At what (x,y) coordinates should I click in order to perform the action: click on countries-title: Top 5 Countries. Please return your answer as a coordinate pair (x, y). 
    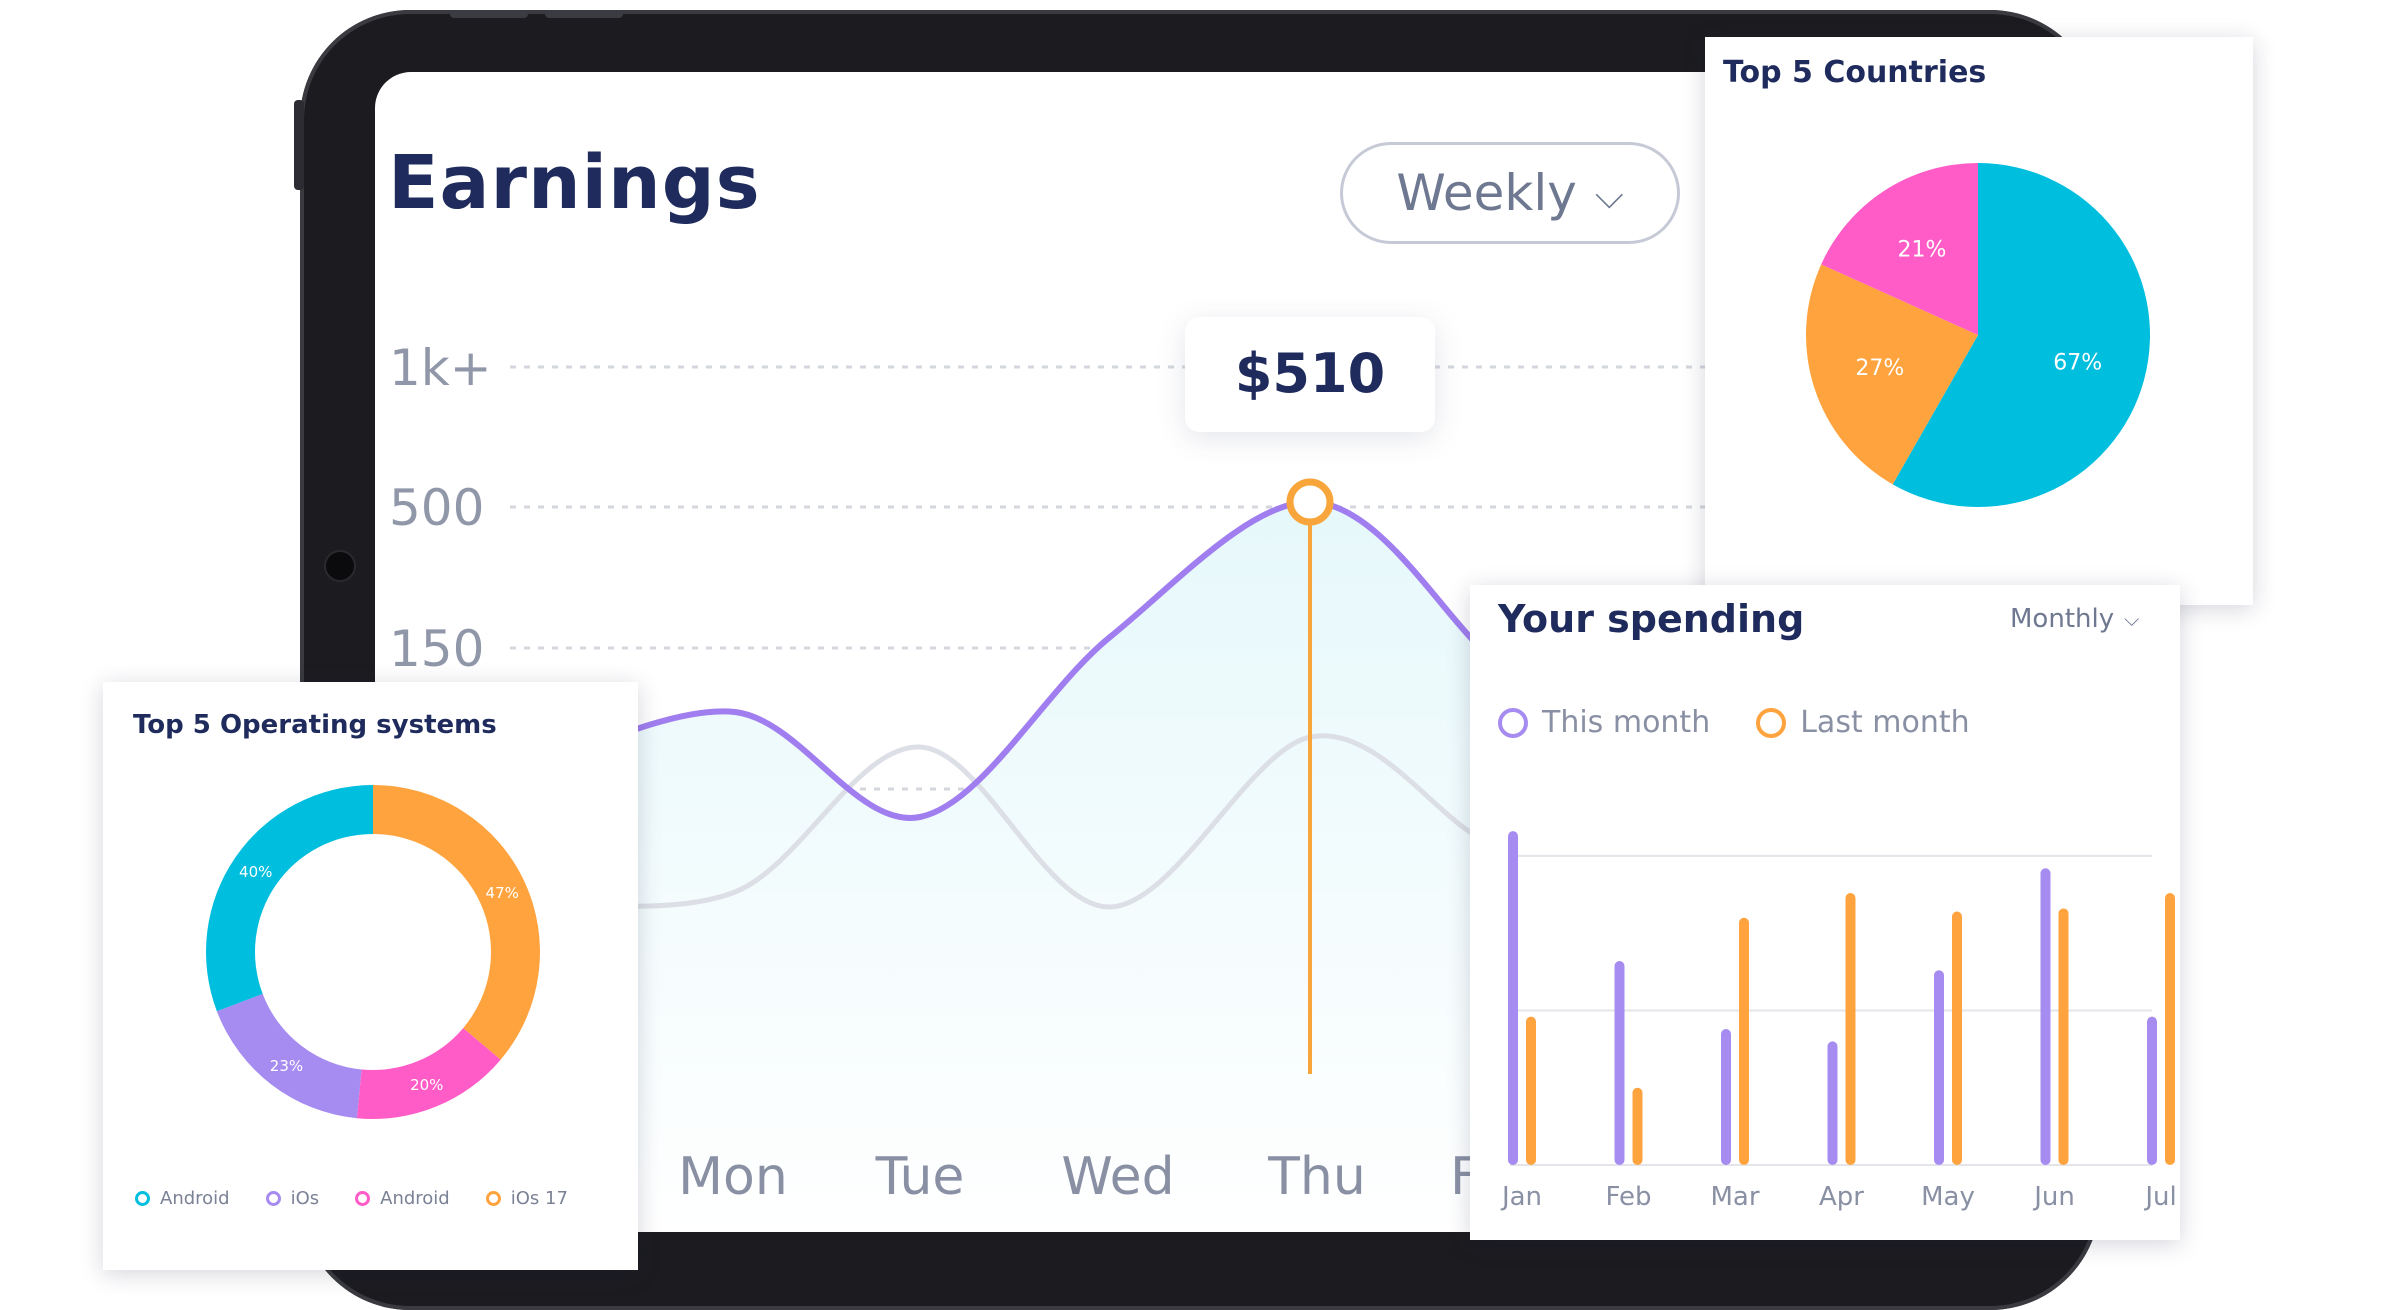
    Looking at the image, I should click on (1855, 72).